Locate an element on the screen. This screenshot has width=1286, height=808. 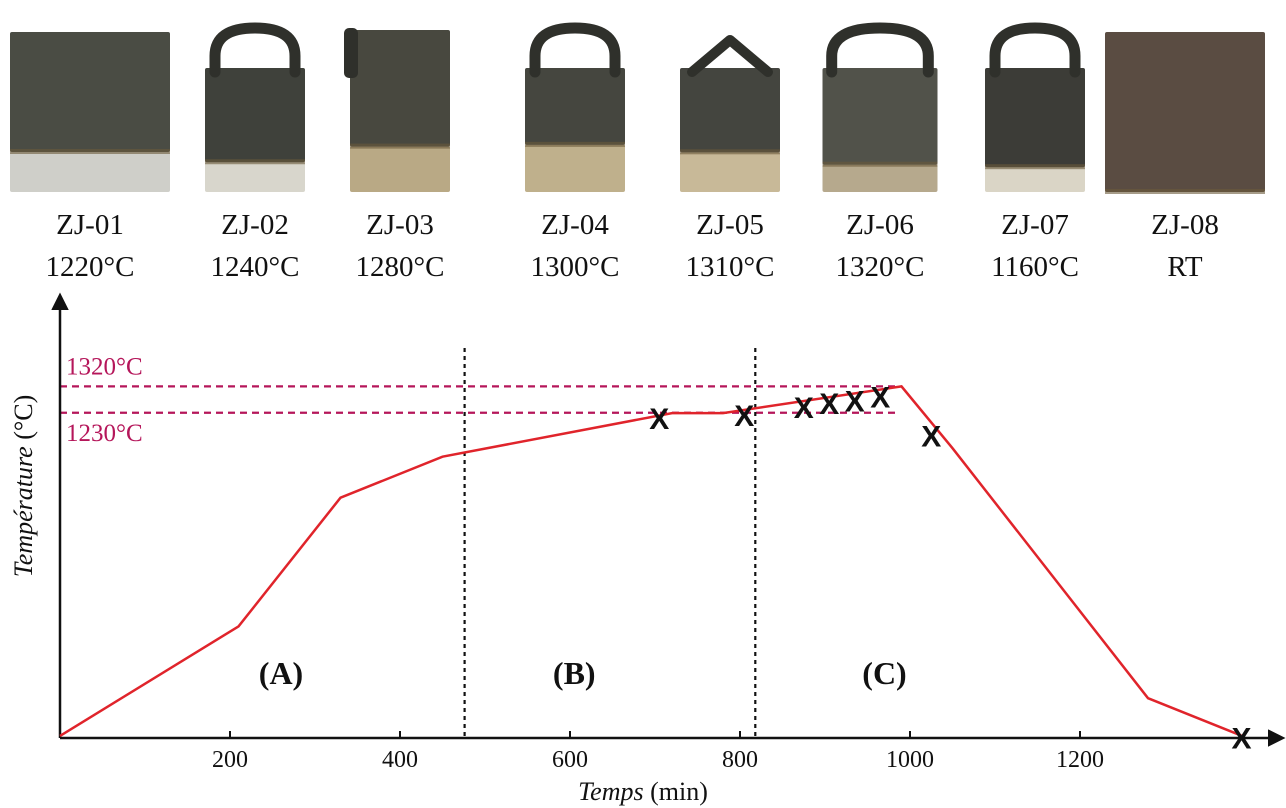
sample-id-label: ZJ-05 is located at coordinates (730, 225).